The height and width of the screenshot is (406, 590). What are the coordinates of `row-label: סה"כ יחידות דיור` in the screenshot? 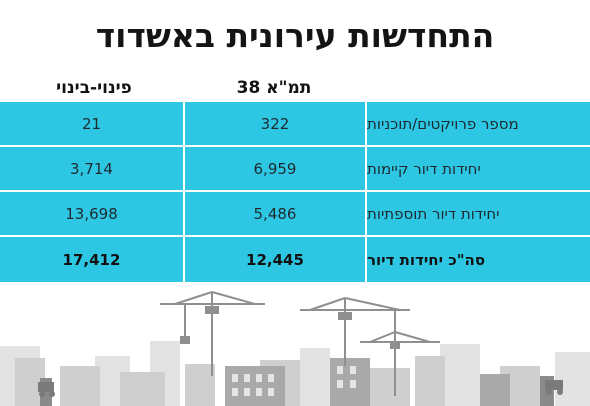 It's located at (477, 259).